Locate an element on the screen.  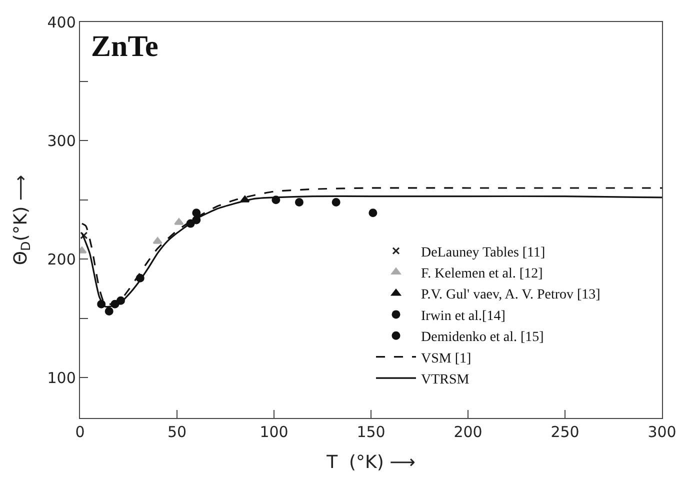
legend-label: DeLauney Tables [11] is located at coordinates (483, 252).